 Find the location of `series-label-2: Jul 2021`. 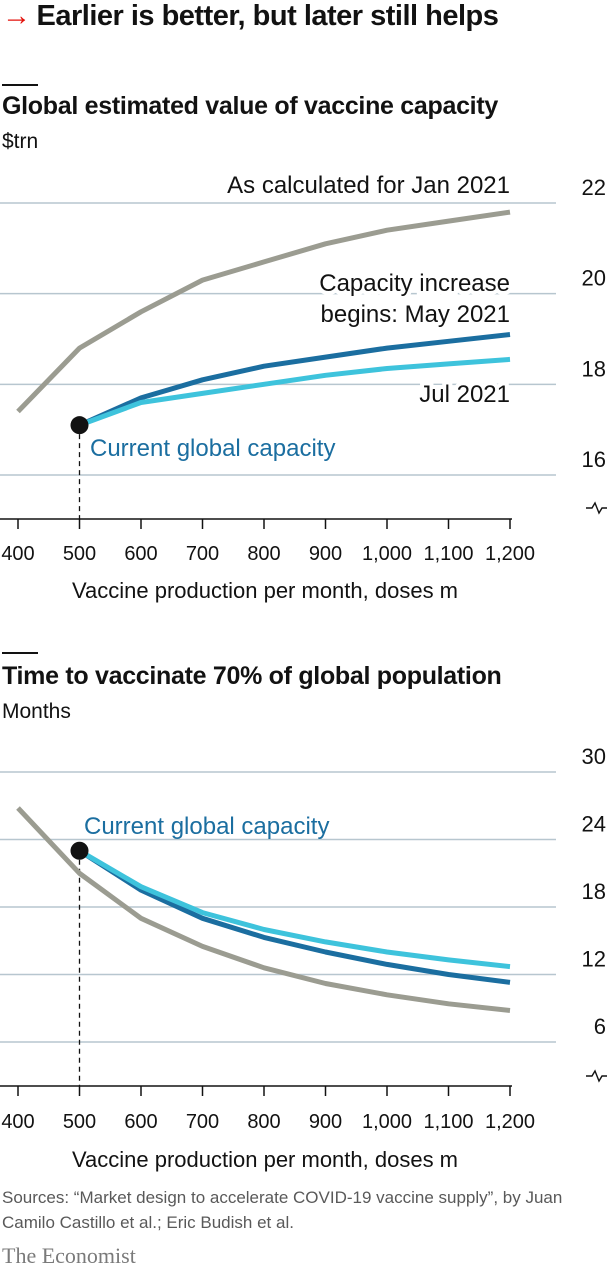

series-label-2: Jul 2021 is located at coordinates (464, 394).